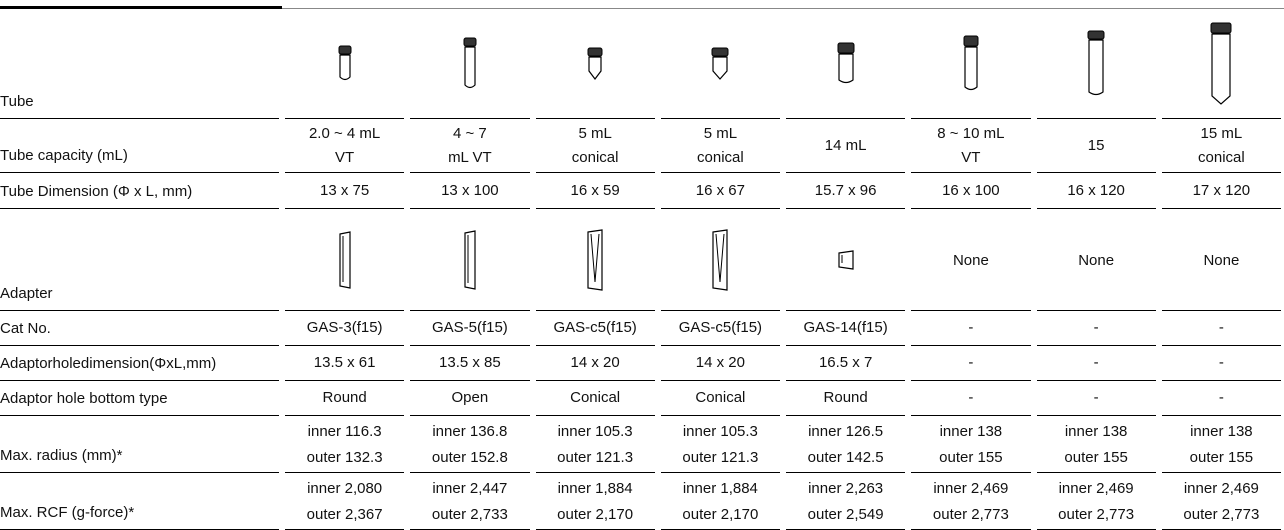 This screenshot has width=1284, height=530. I want to click on cell-wrap: Tube capacity (mL), so click(141, 146).